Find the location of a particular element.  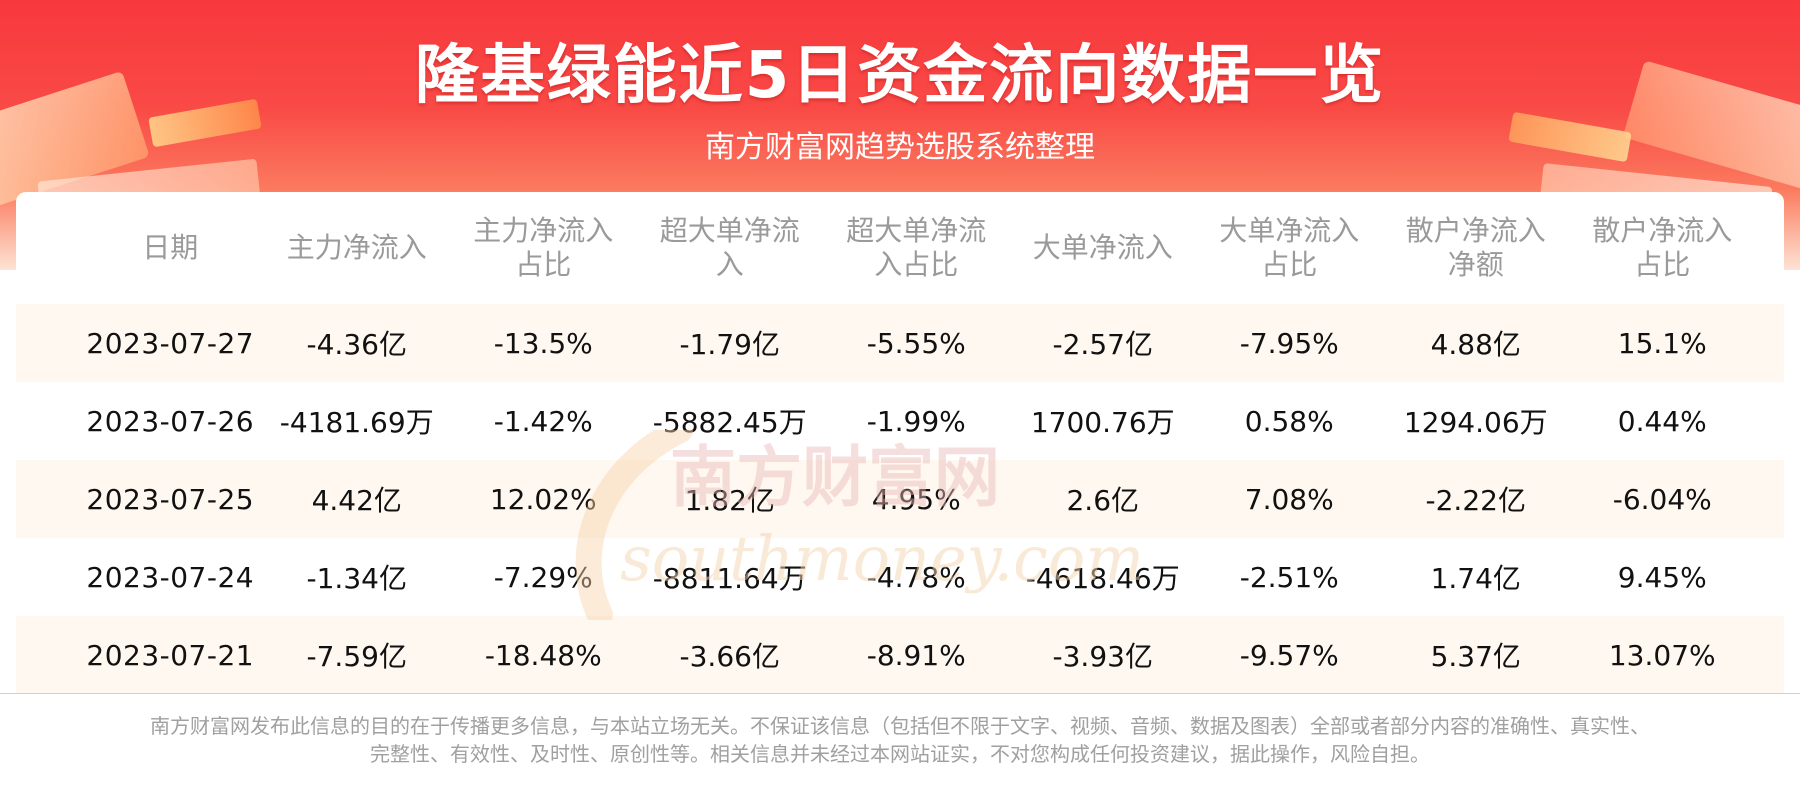

value-cell: -6.04% is located at coordinates (1662, 499).